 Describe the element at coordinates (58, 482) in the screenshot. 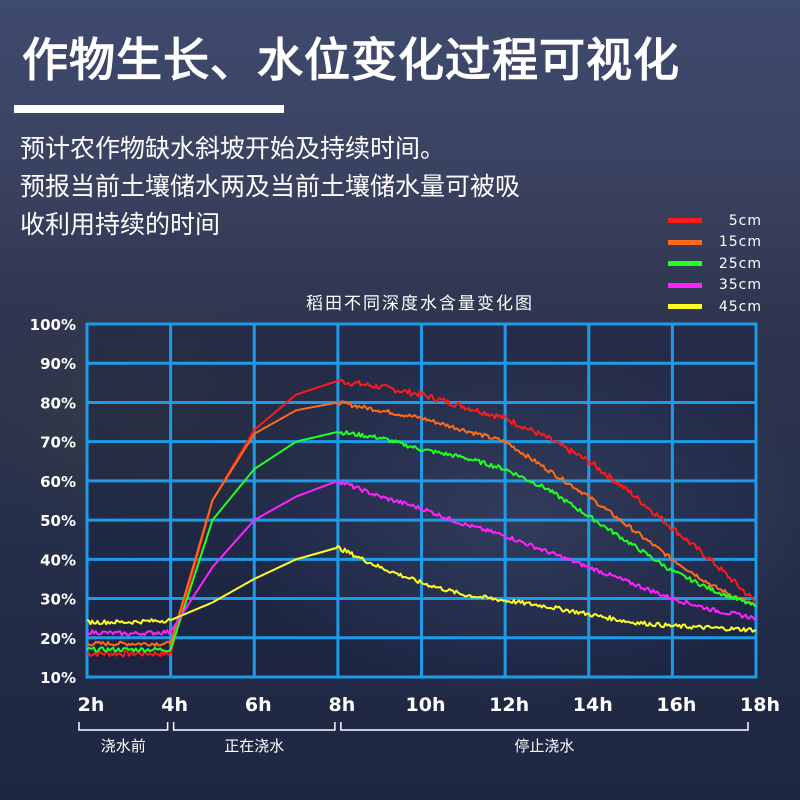

I see `y-tick-label: 60%` at that location.